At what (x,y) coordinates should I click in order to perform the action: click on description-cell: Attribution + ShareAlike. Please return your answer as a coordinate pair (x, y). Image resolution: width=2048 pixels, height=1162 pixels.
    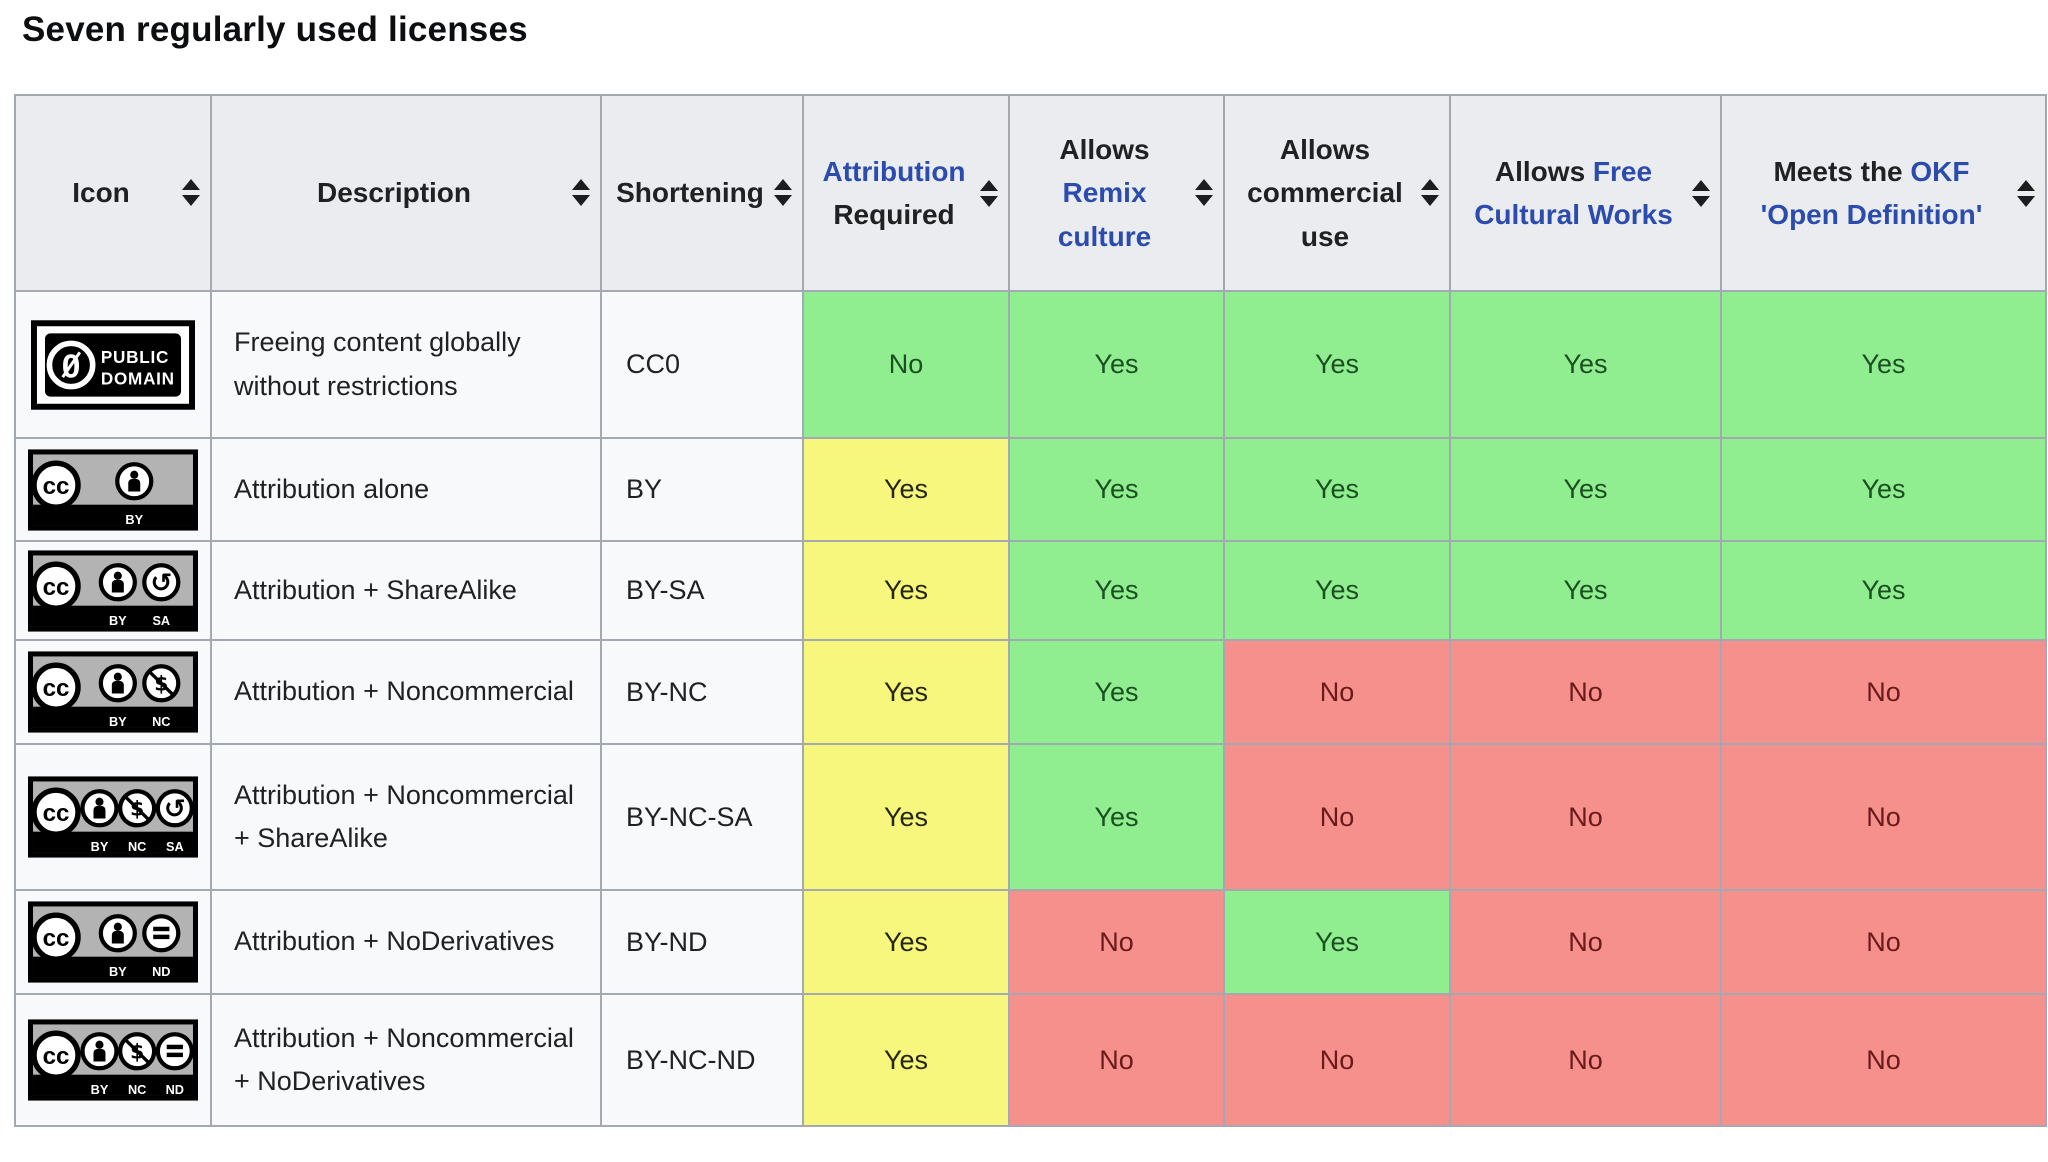
    Looking at the image, I should click on (406, 590).